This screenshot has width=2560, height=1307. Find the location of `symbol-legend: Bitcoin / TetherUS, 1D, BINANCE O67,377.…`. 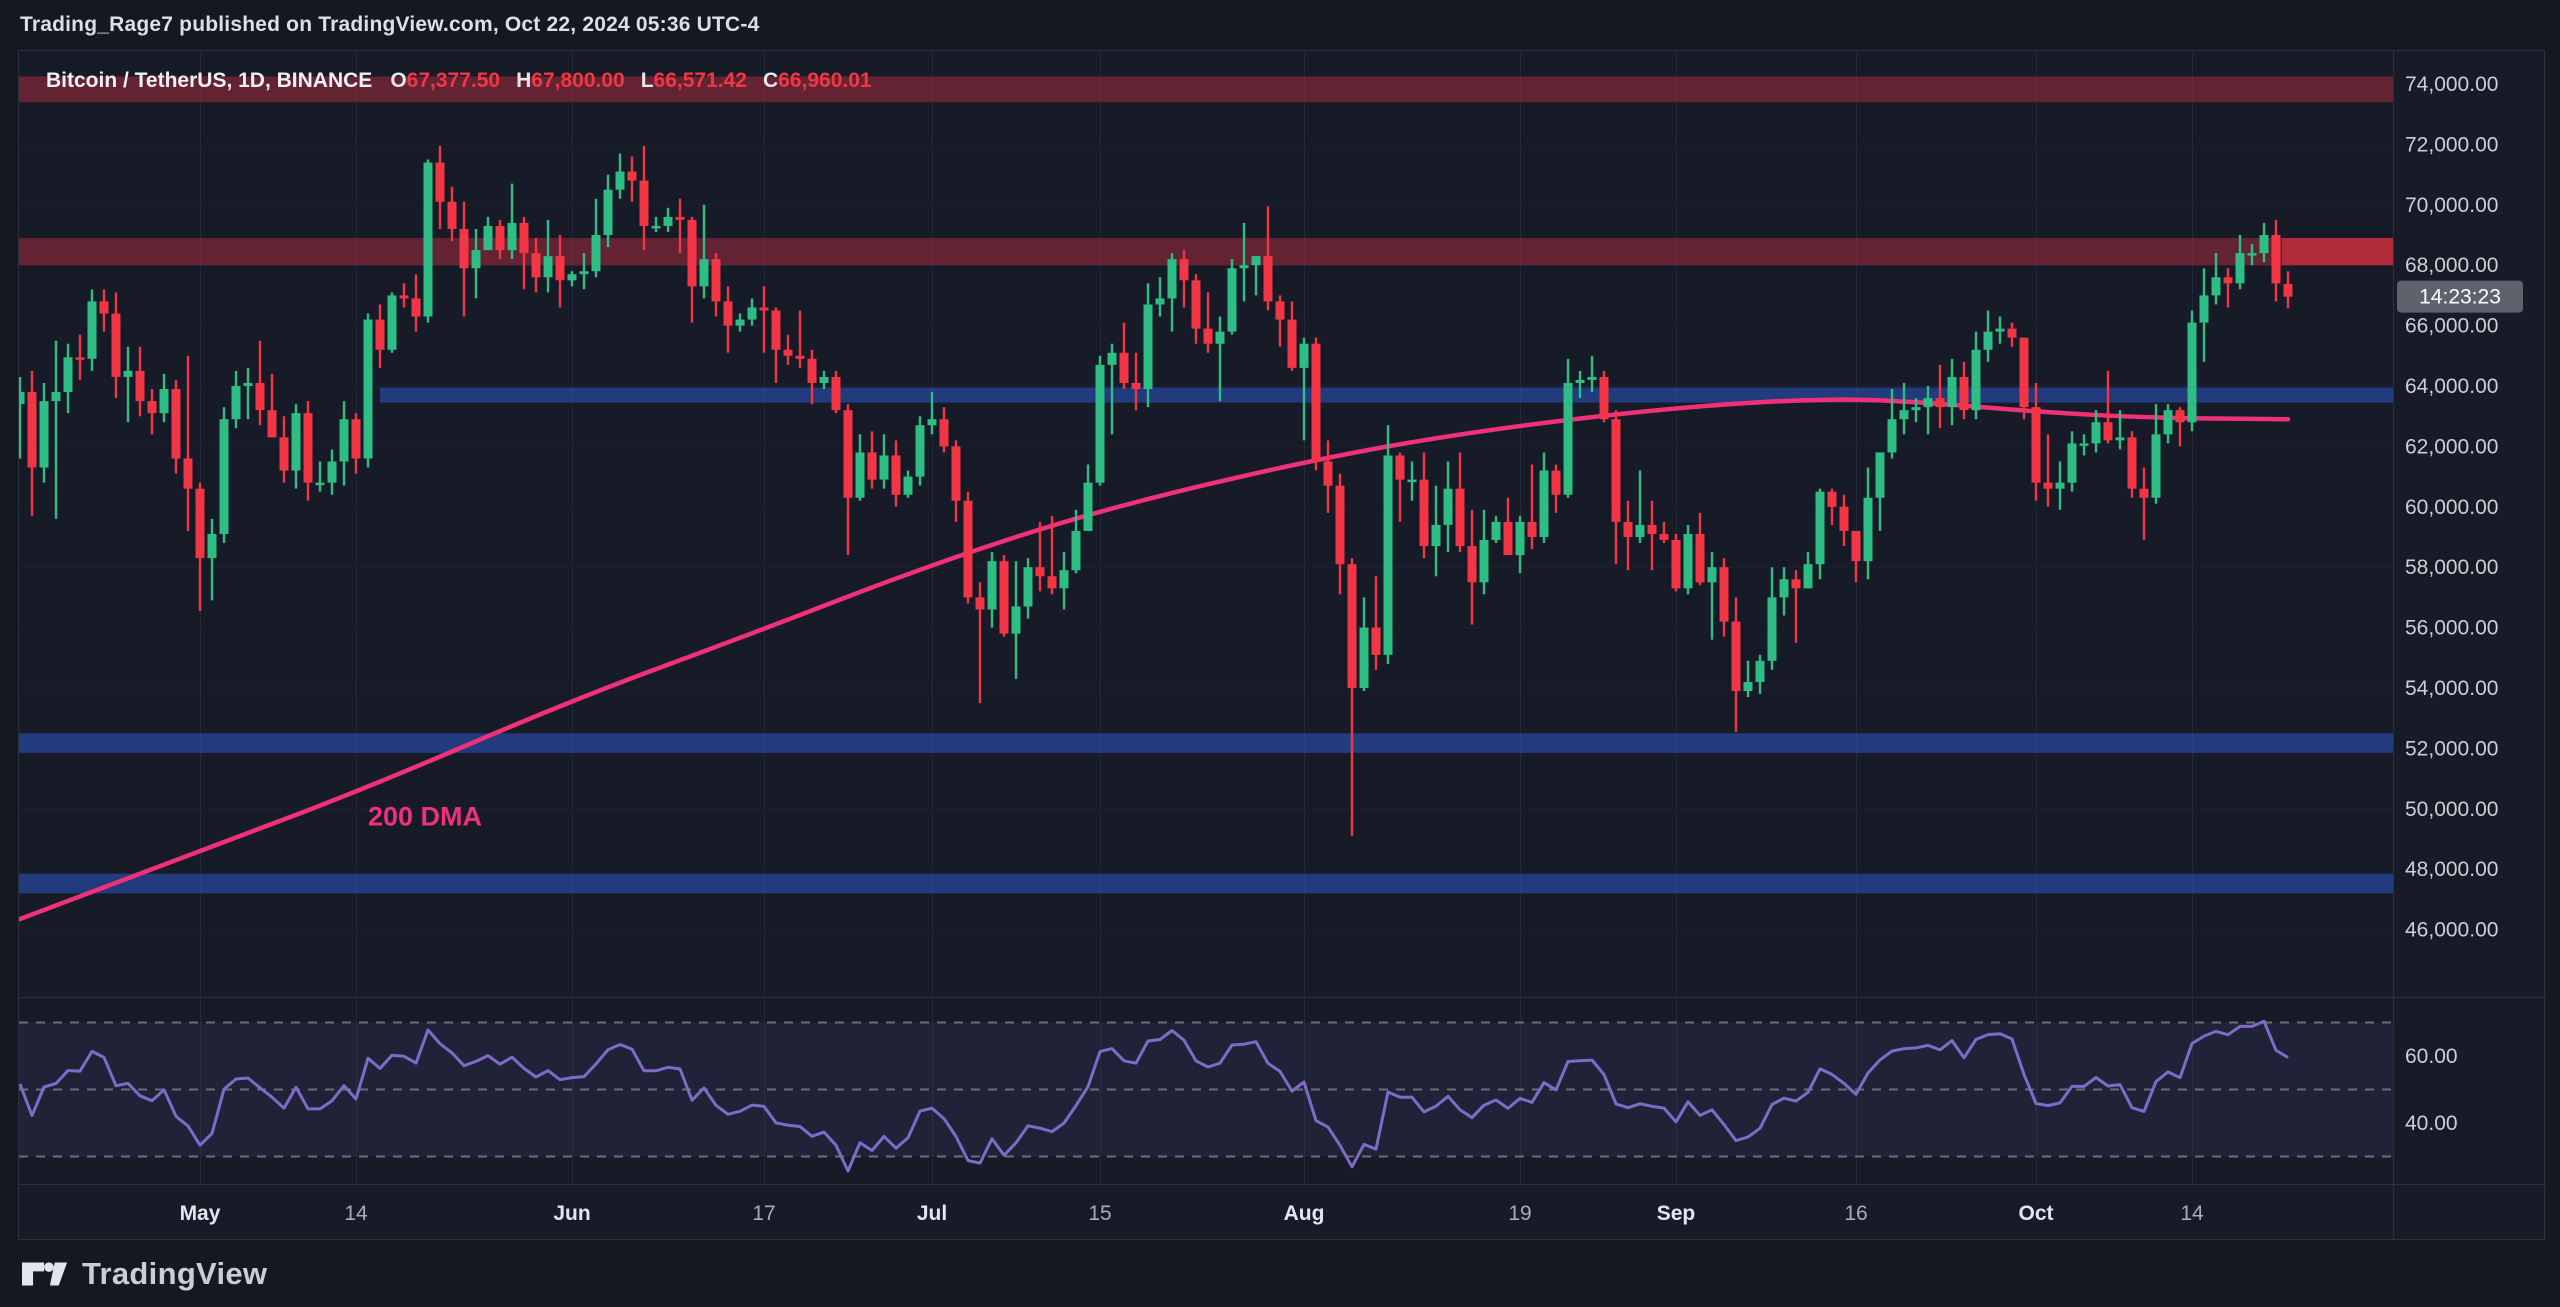

symbol-legend: Bitcoin / TetherUS, 1D, BINANCE O67,377.… is located at coordinates (467, 81).